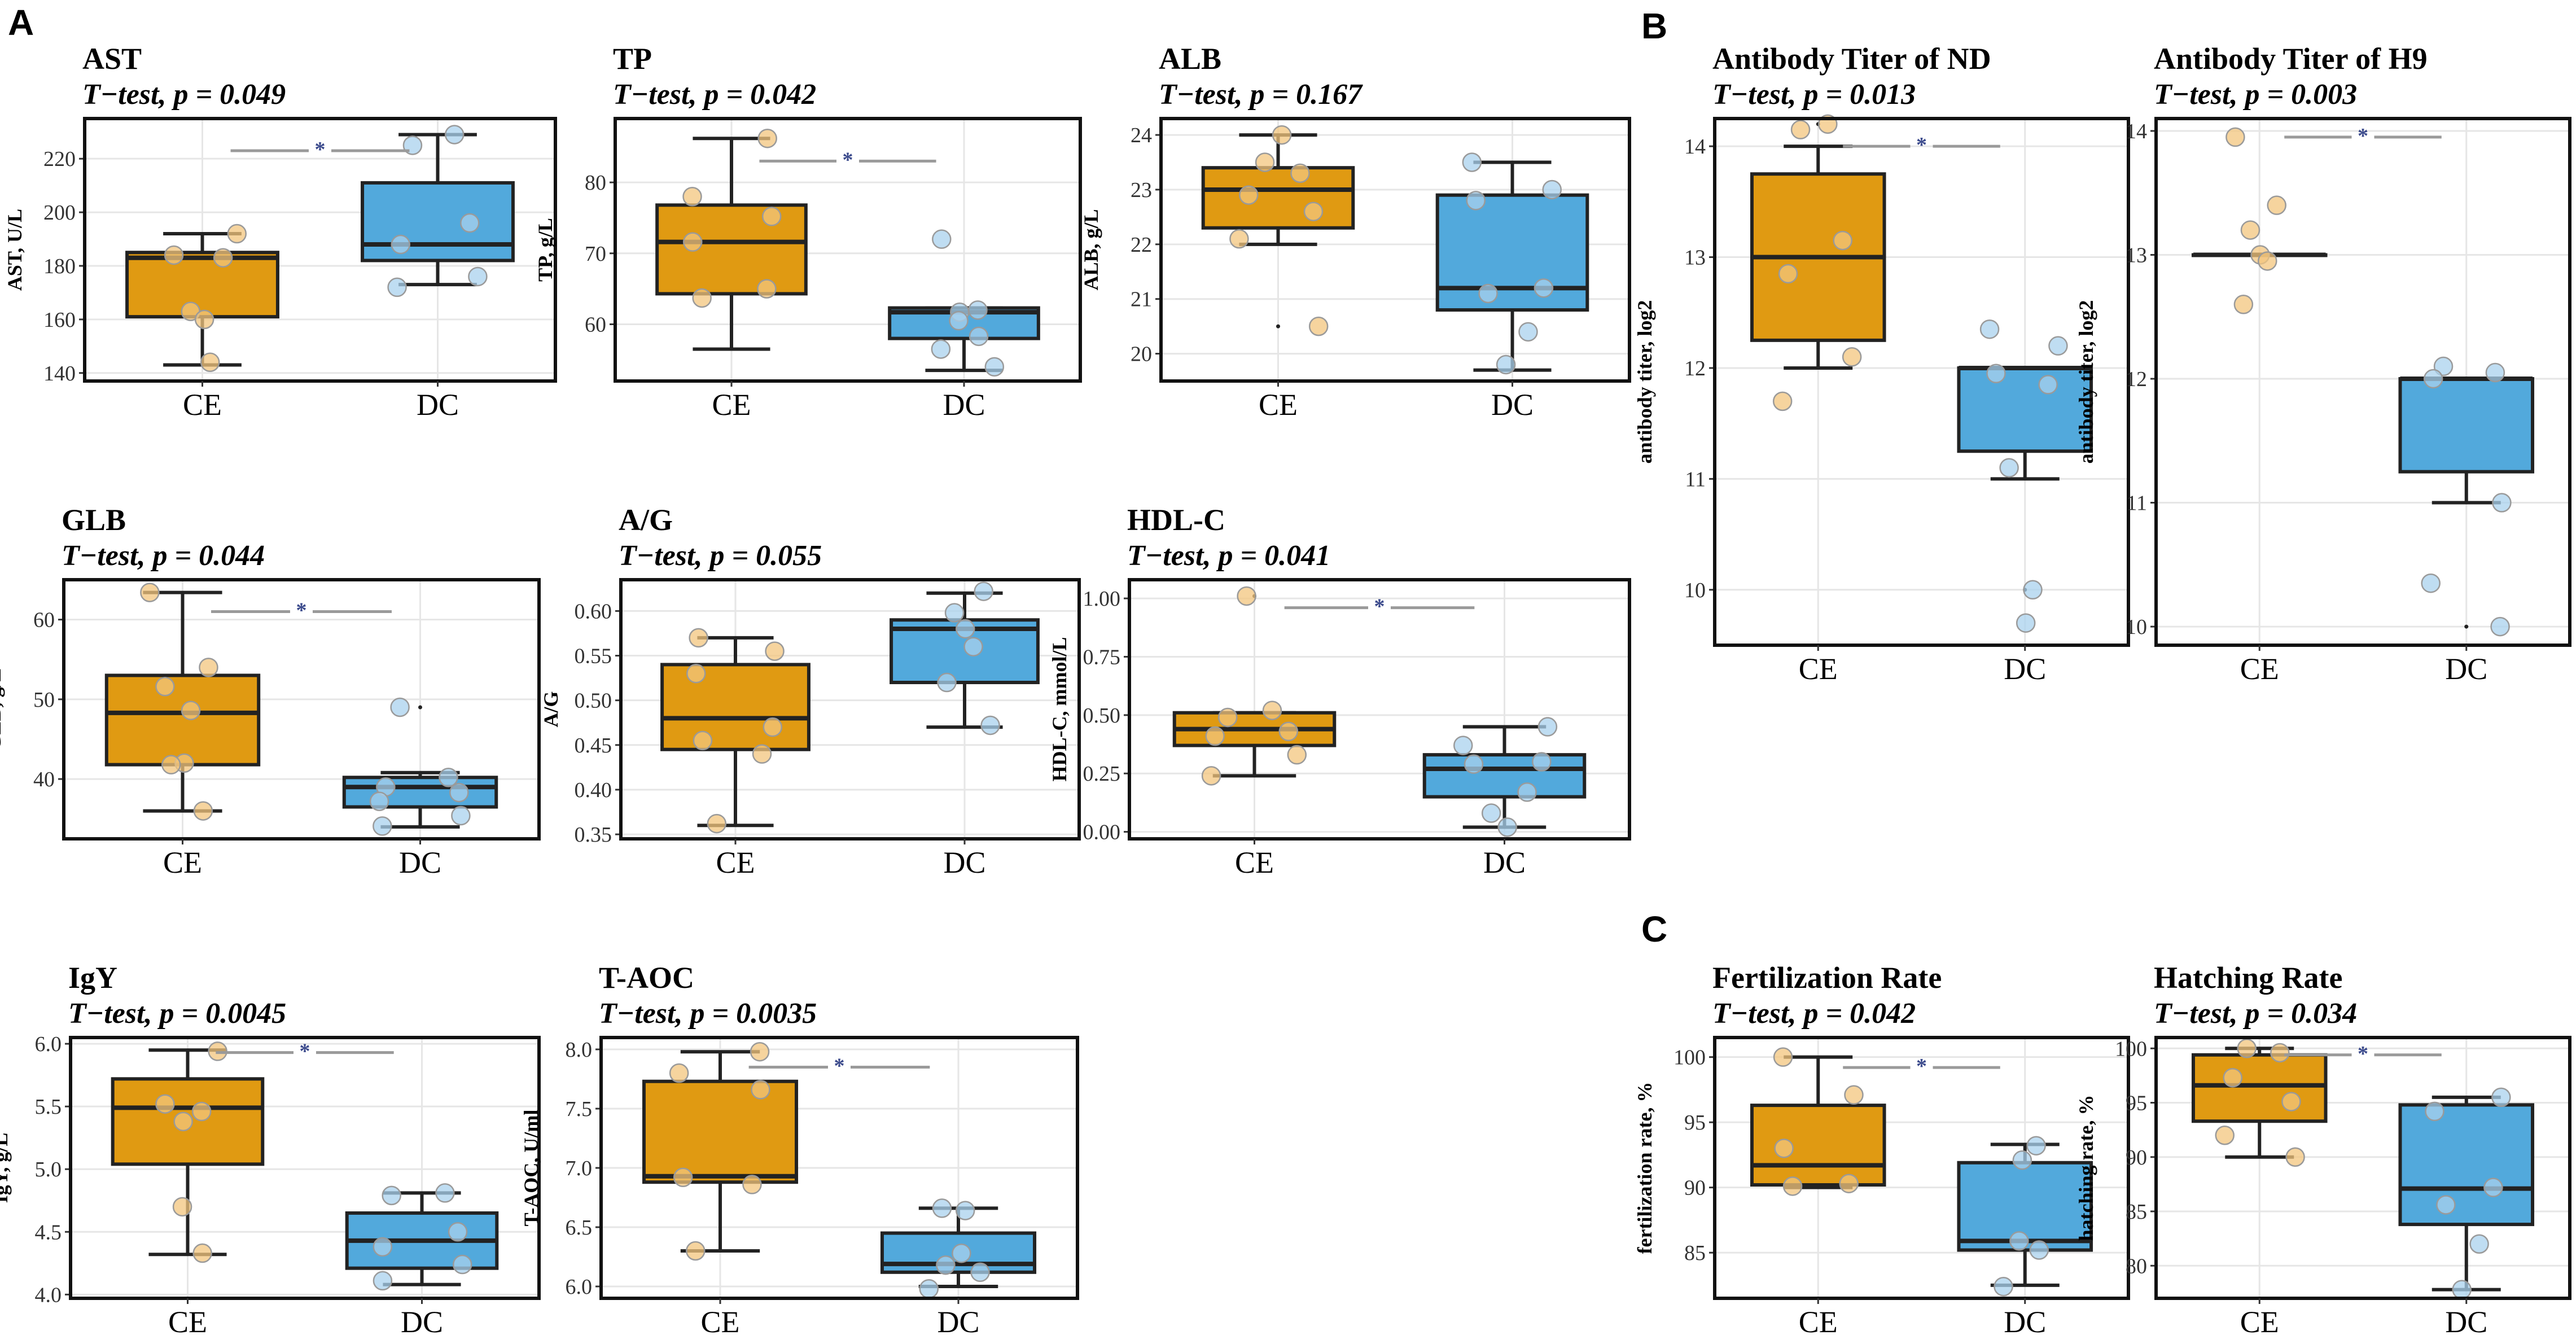 Image resolution: width=2576 pixels, height=1335 pixels. I want to click on chart-subtitle: T−test, p = 0.013, so click(1814, 94).